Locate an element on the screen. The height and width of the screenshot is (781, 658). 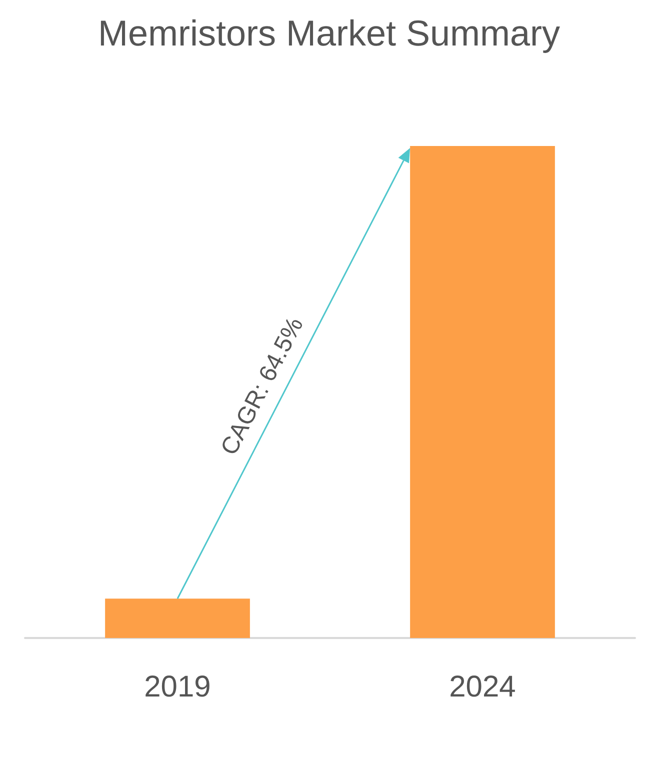
x-tick-label: 2019 is located at coordinates (177, 687).